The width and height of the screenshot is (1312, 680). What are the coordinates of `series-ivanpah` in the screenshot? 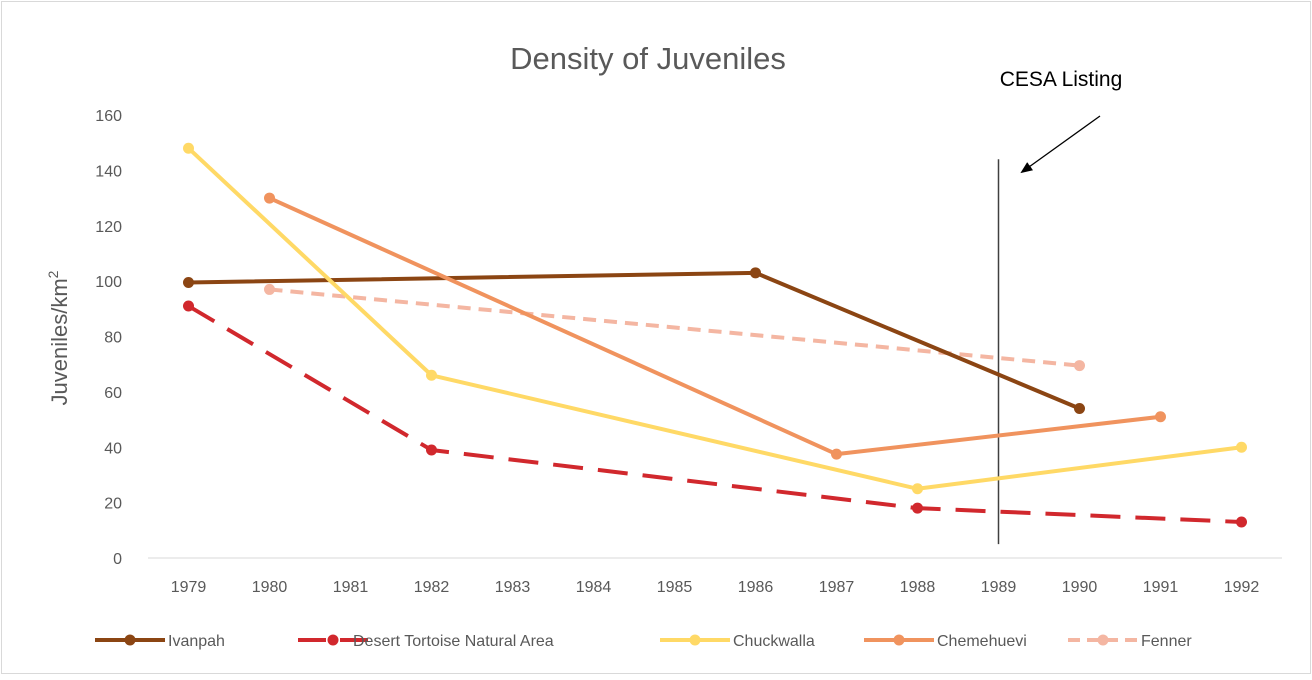 It's located at (634, 340).